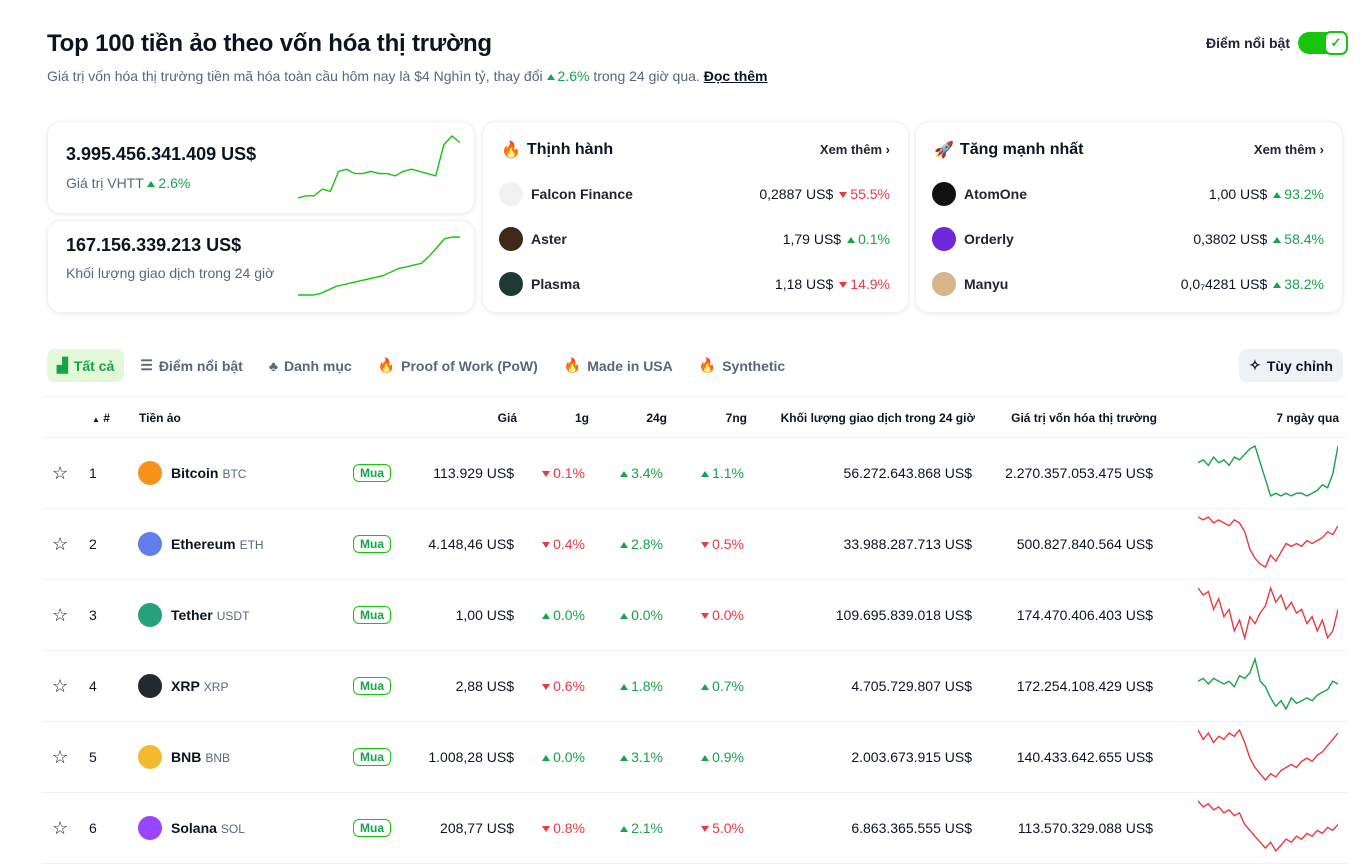  Describe the element at coordinates (735, 76) in the screenshot. I see `read-more-link: Đọc thêm` at that location.